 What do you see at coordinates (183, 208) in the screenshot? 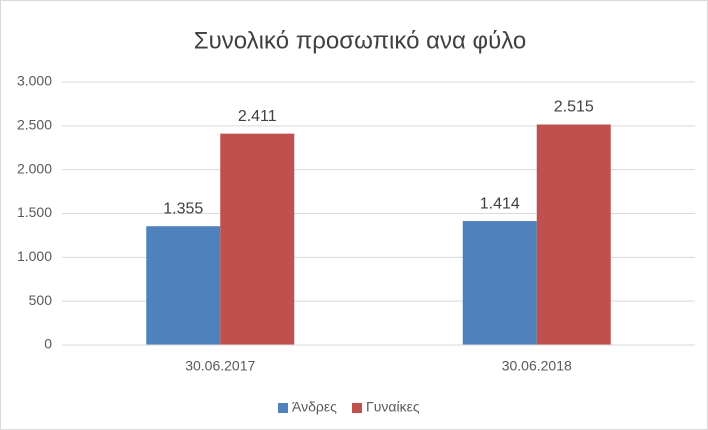
I see `value-label: 1.355` at bounding box center [183, 208].